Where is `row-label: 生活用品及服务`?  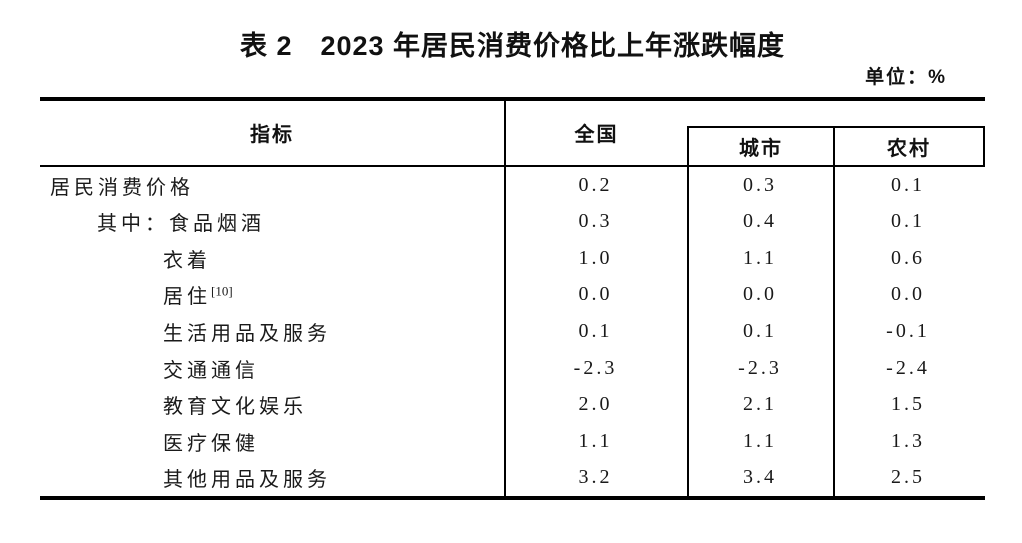
row-label: 生活用品及服务 is located at coordinates (272, 331).